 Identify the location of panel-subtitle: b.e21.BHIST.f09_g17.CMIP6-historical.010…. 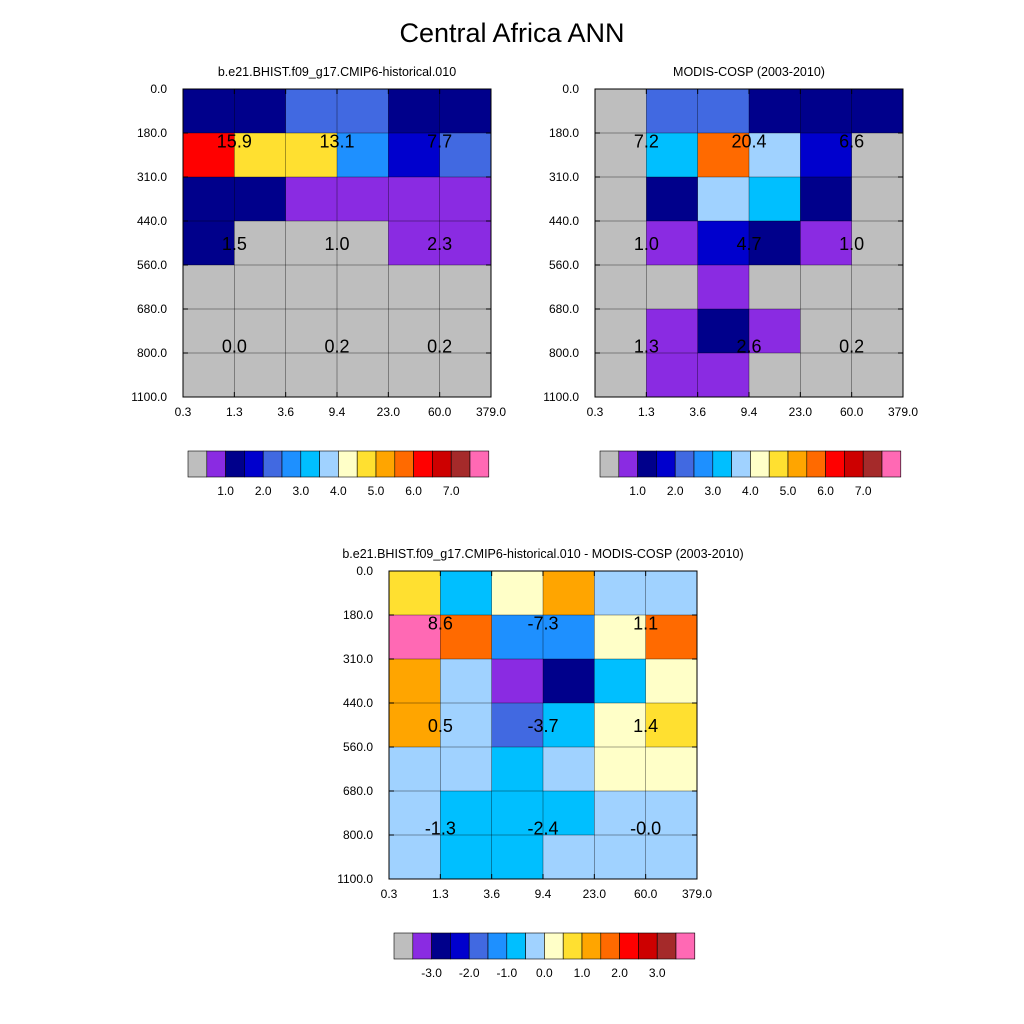
(542, 554).